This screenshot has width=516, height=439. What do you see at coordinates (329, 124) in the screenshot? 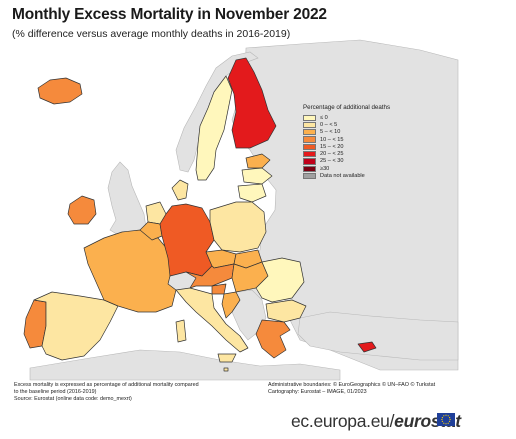
I see `legend-label: 0 – < 5` at bounding box center [329, 124].